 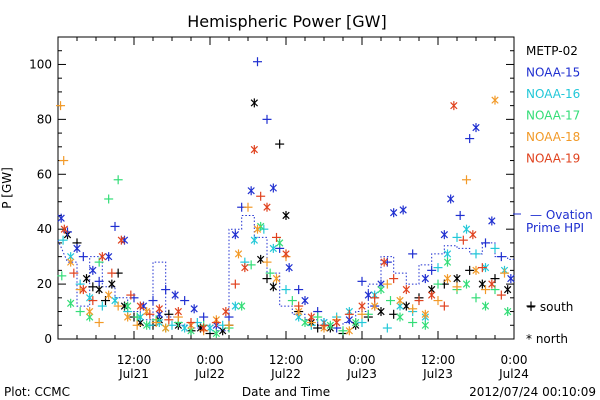 What do you see at coordinates (438, 360) in the screenshot?
I see `x-tick-time-label: 12:00` at bounding box center [438, 360].